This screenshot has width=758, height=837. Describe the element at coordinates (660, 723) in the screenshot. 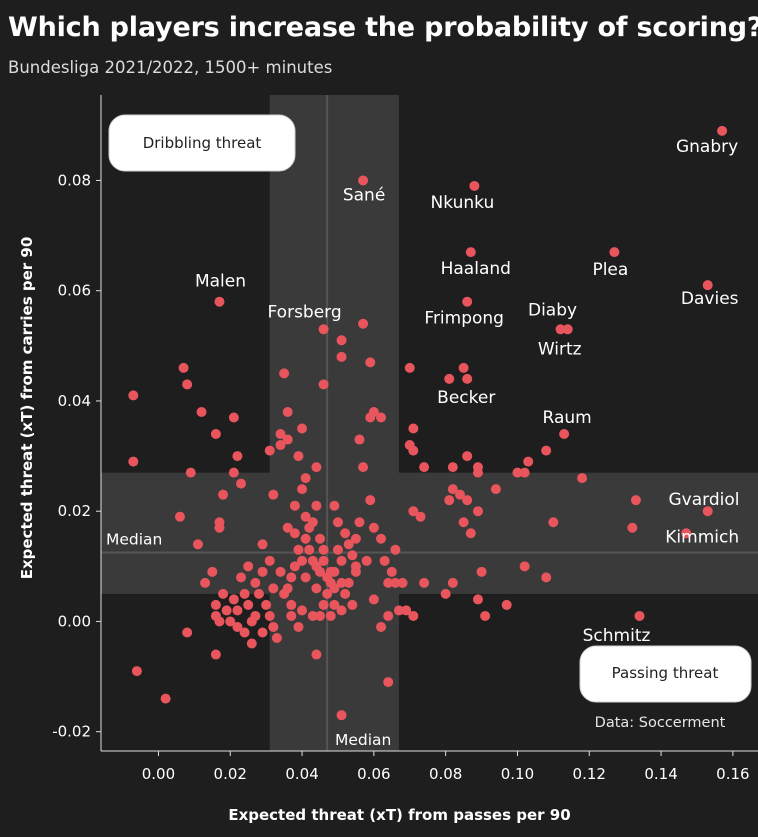

I see `data-source: Data: Soccerment` at that location.